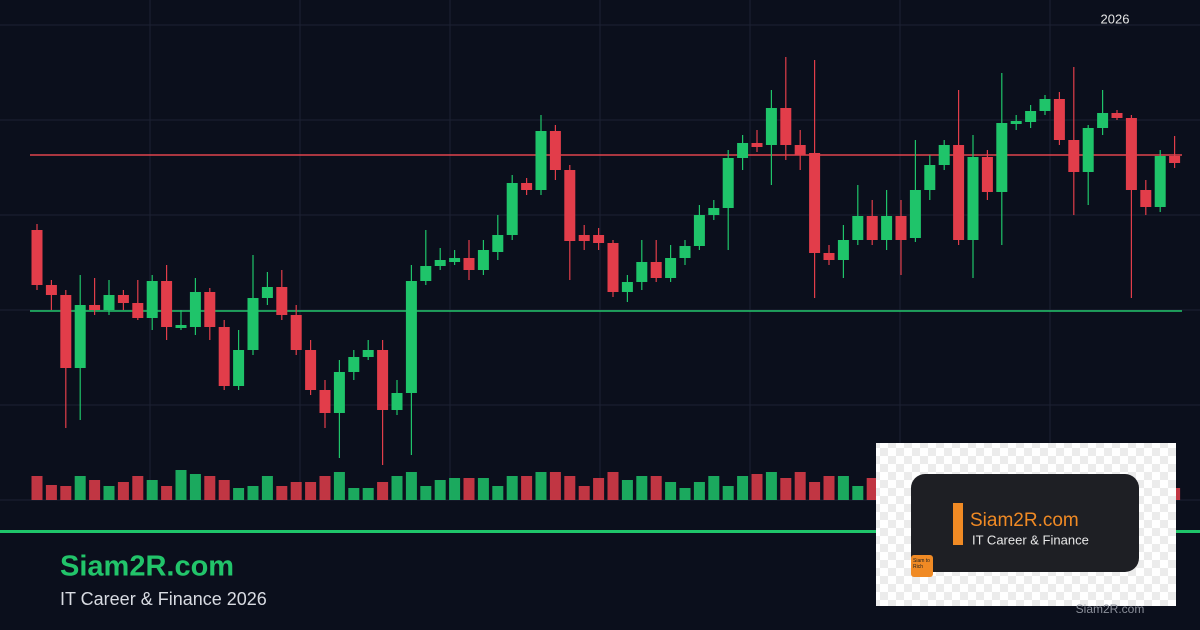  What do you see at coordinates (1030, 539) in the screenshot?
I see `card-tagline: IT Career & Finance` at bounding box center [1030, 539].